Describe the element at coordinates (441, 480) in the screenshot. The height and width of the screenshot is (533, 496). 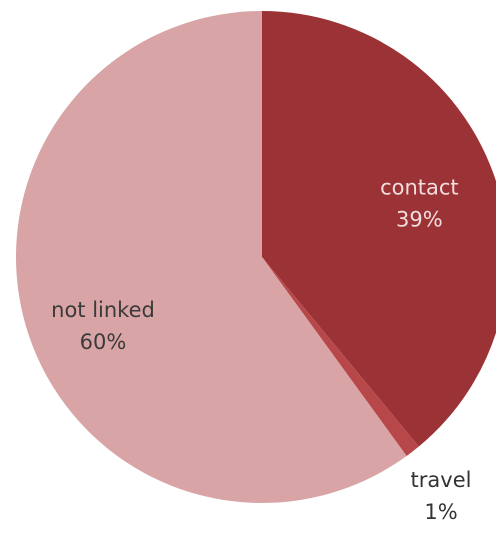
I see `data-label-category: travel` at that location.